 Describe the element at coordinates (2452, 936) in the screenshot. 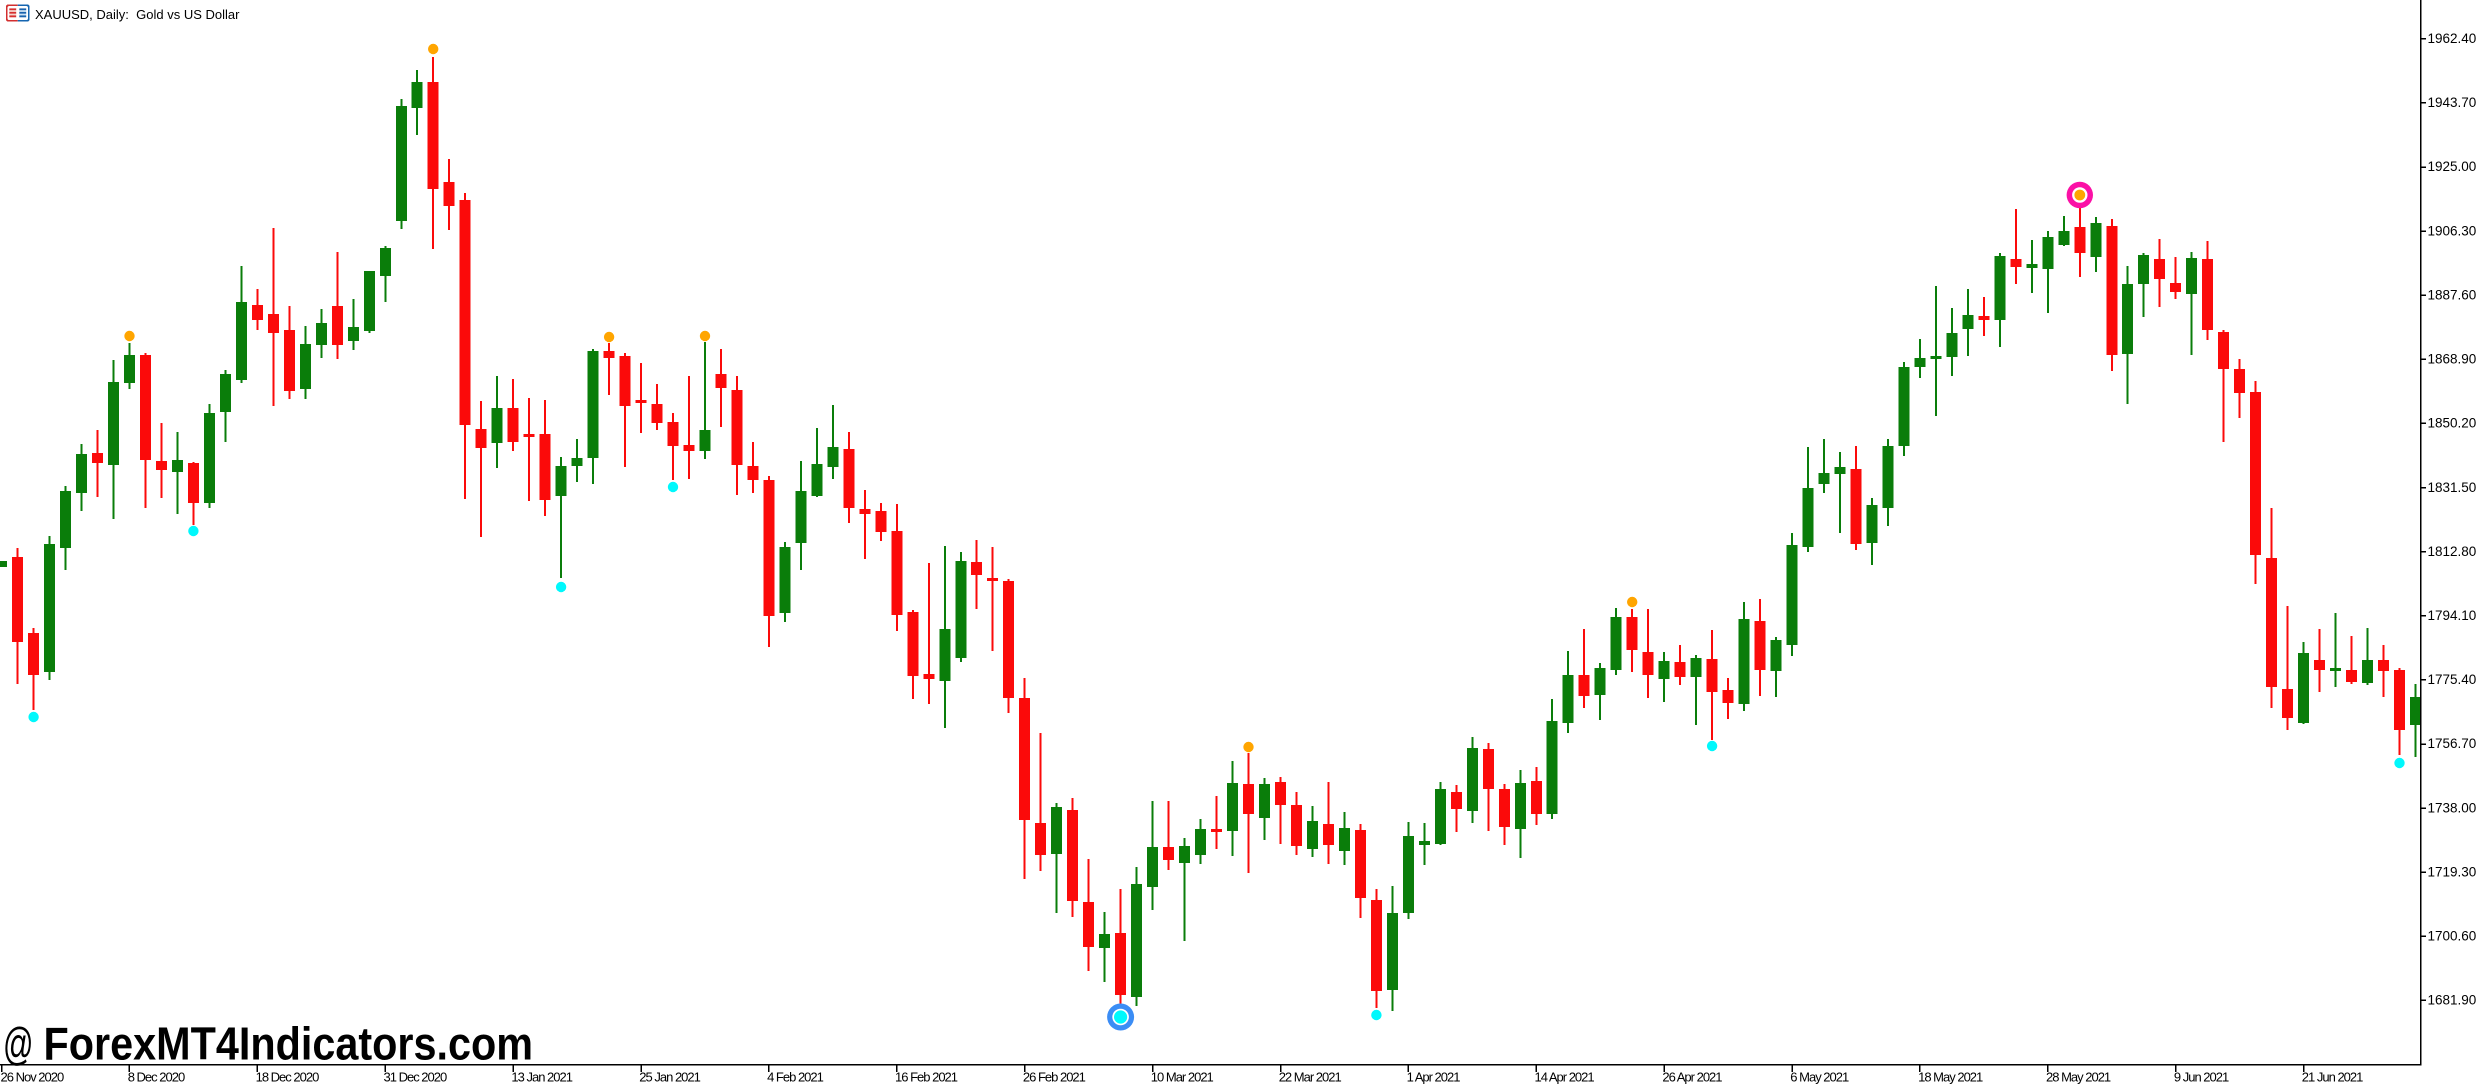

I see `svg-text: 1700.60` at that location.